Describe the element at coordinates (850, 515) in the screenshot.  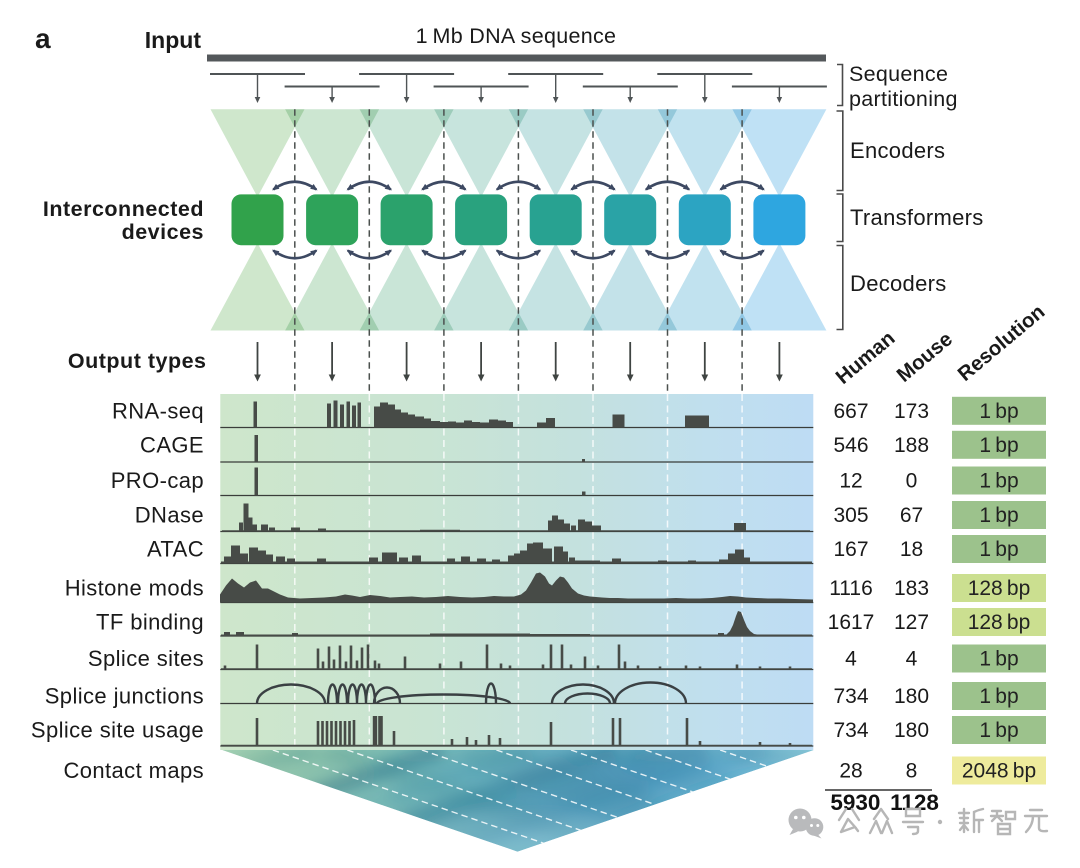
I see `svg-text: 305` at that location.